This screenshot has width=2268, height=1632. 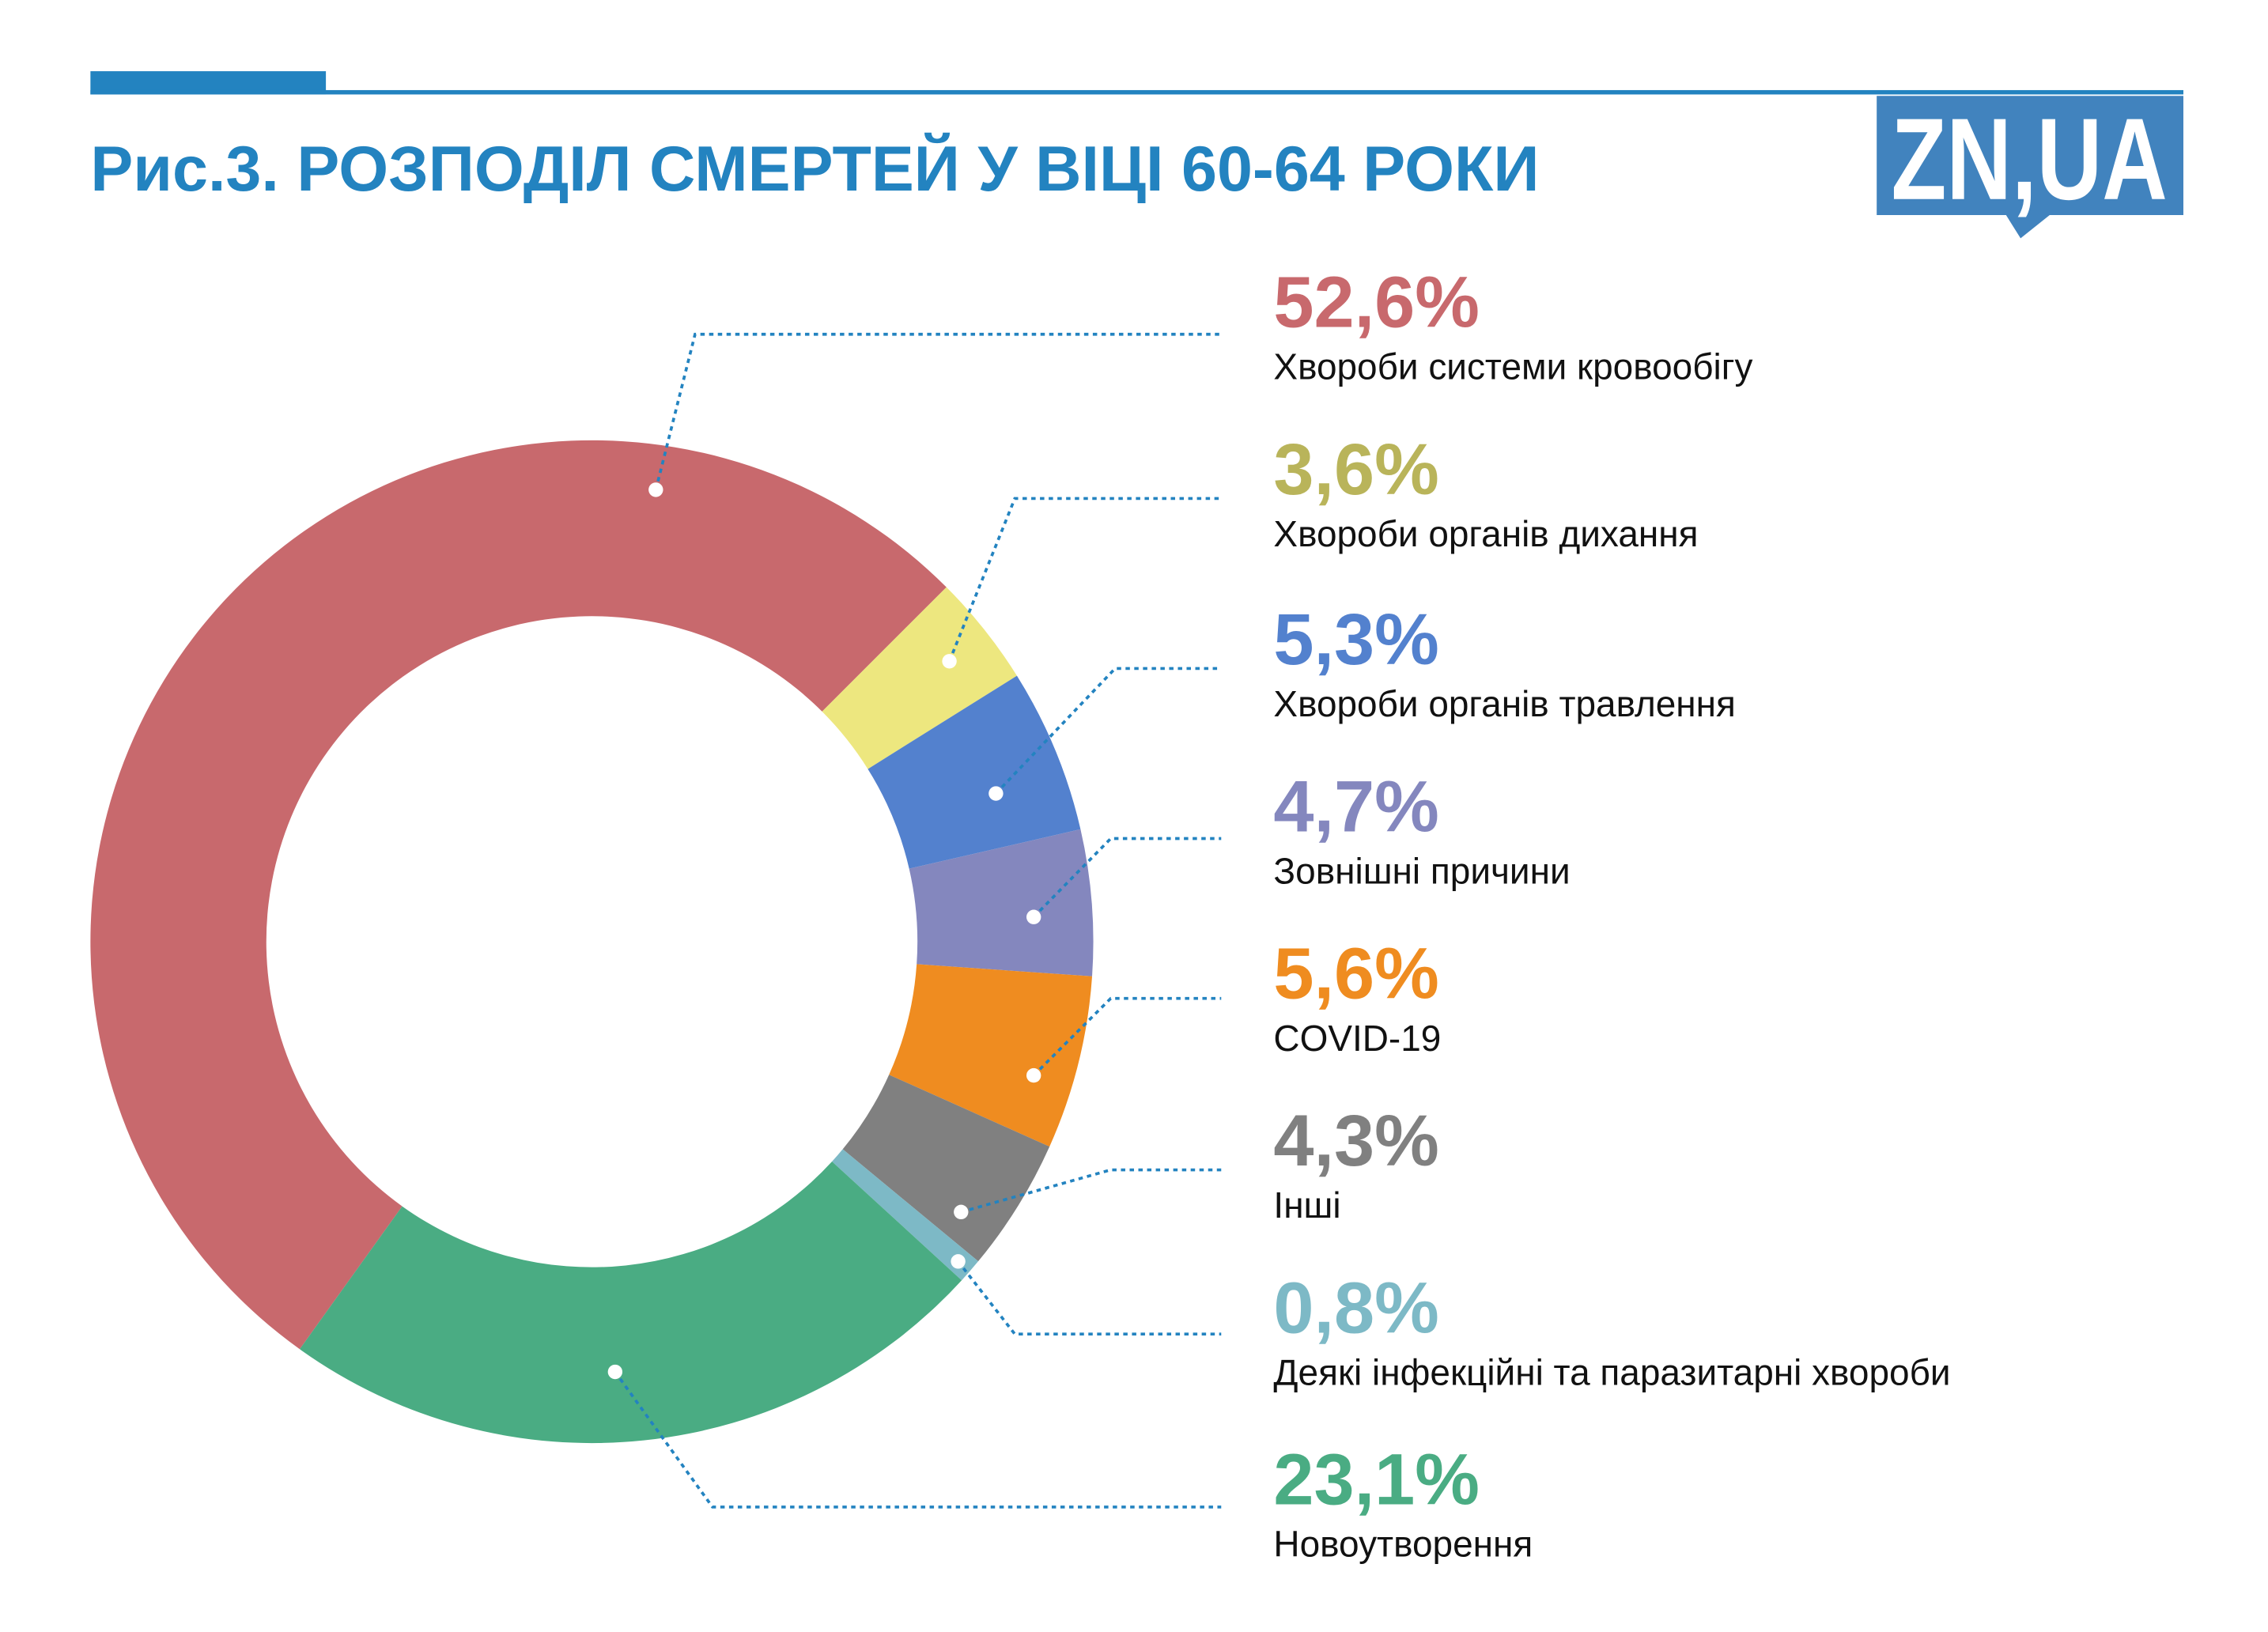 I want to click on leader-line-respiratory, so click(x=1084, y=579).